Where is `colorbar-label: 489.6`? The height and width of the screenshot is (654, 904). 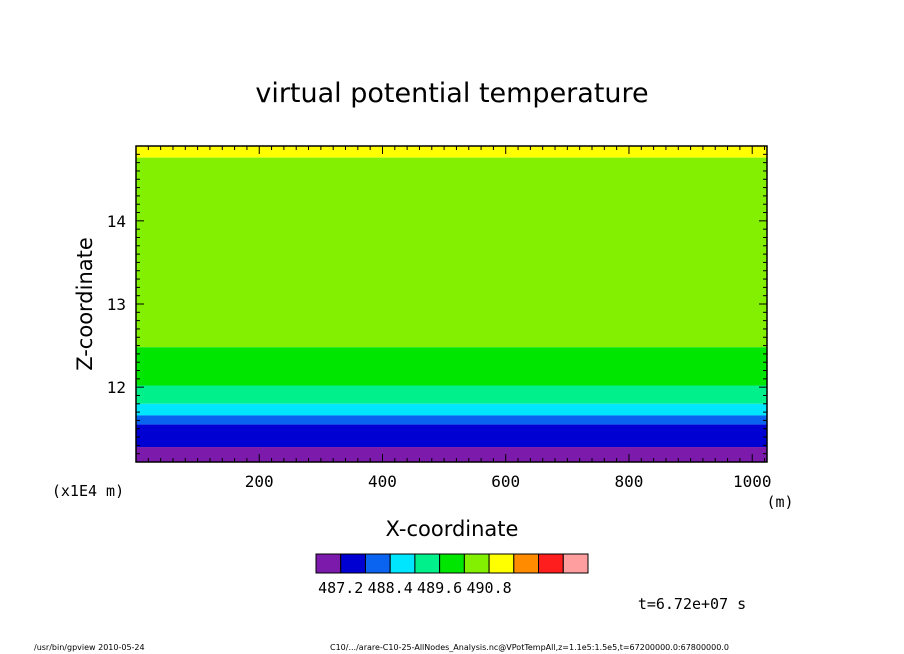
colorbar-label: 489.6 is located at coordinates (439, 588).